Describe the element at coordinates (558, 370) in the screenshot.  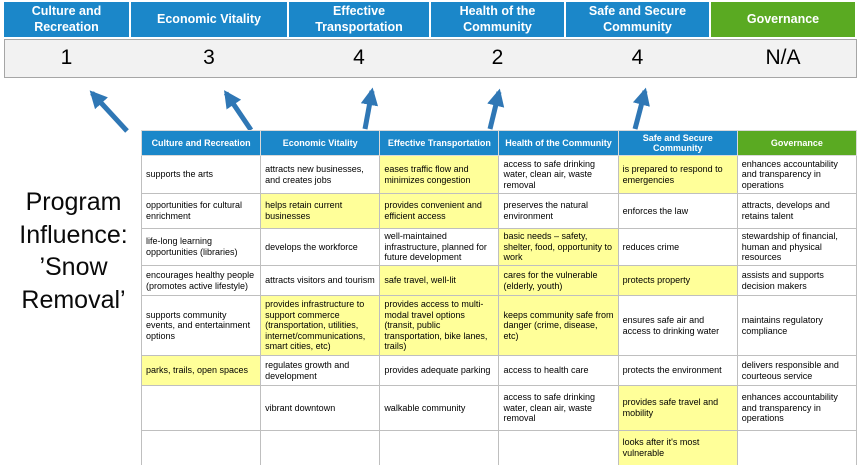
I see `matrix-cell-r6-c4: access to health care` at that location.